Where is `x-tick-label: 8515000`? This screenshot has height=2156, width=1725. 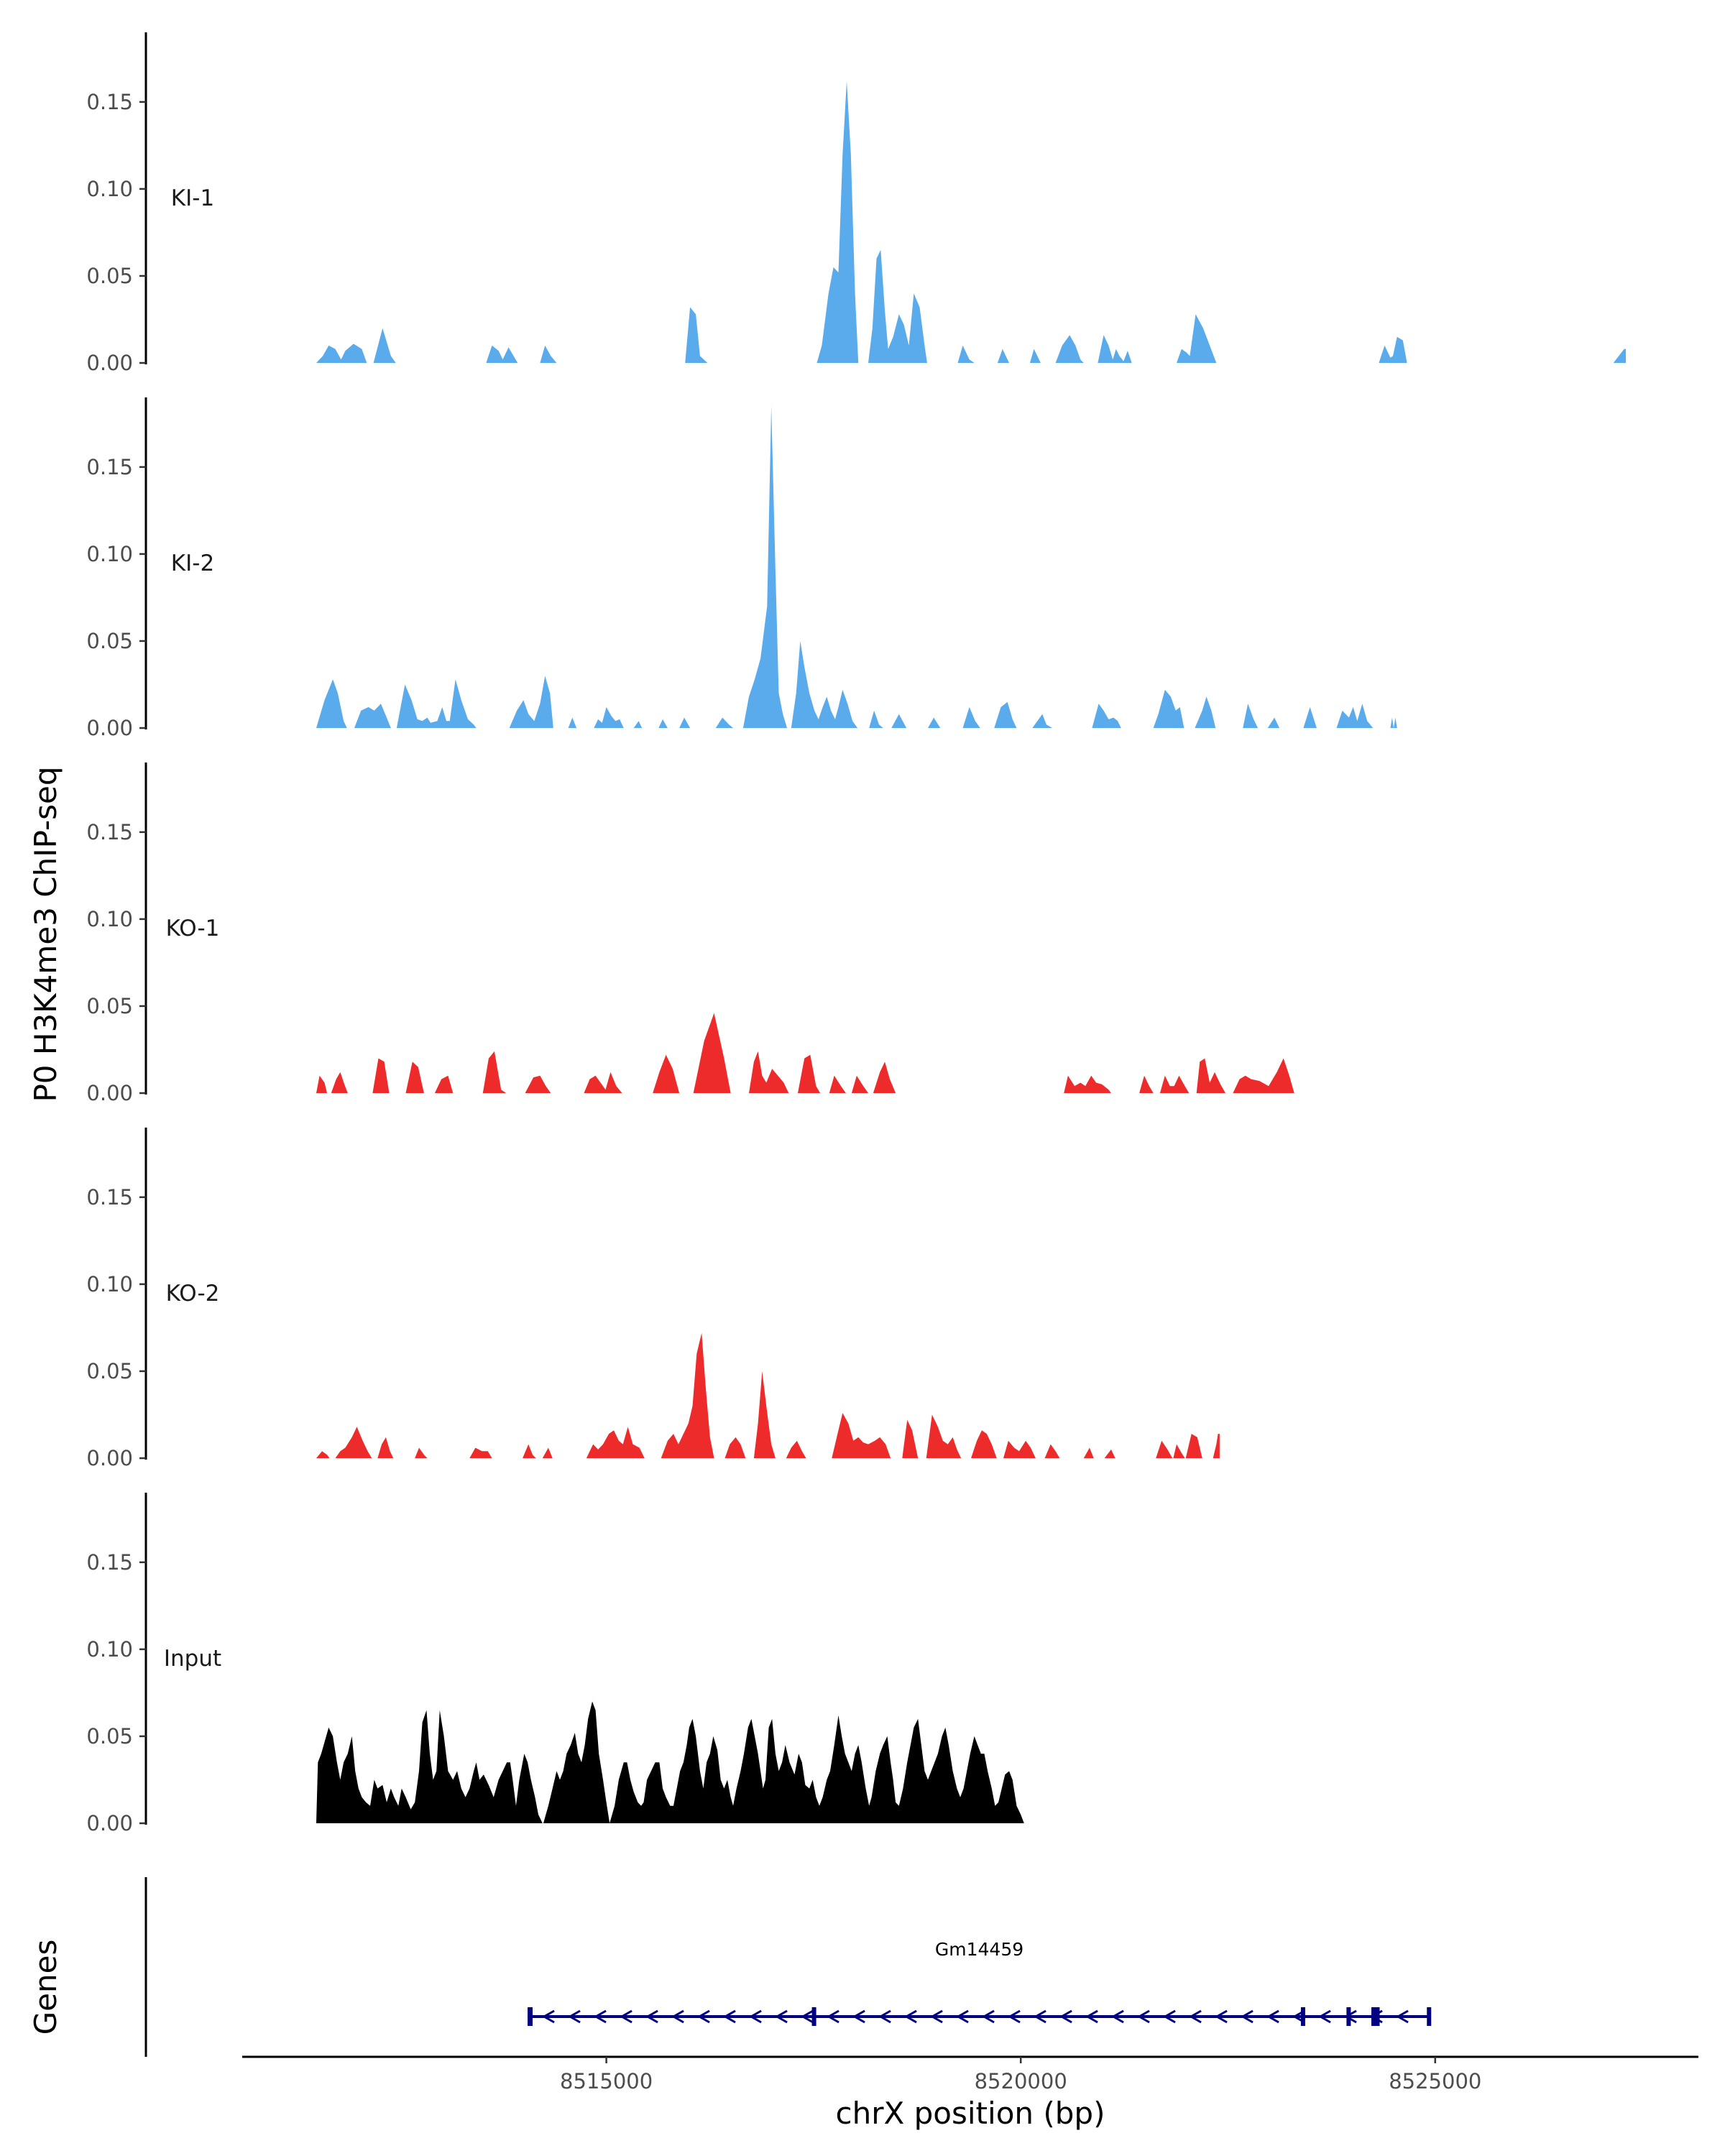
x-tick-label: 8515000 is located at coordinates (606, 2081).